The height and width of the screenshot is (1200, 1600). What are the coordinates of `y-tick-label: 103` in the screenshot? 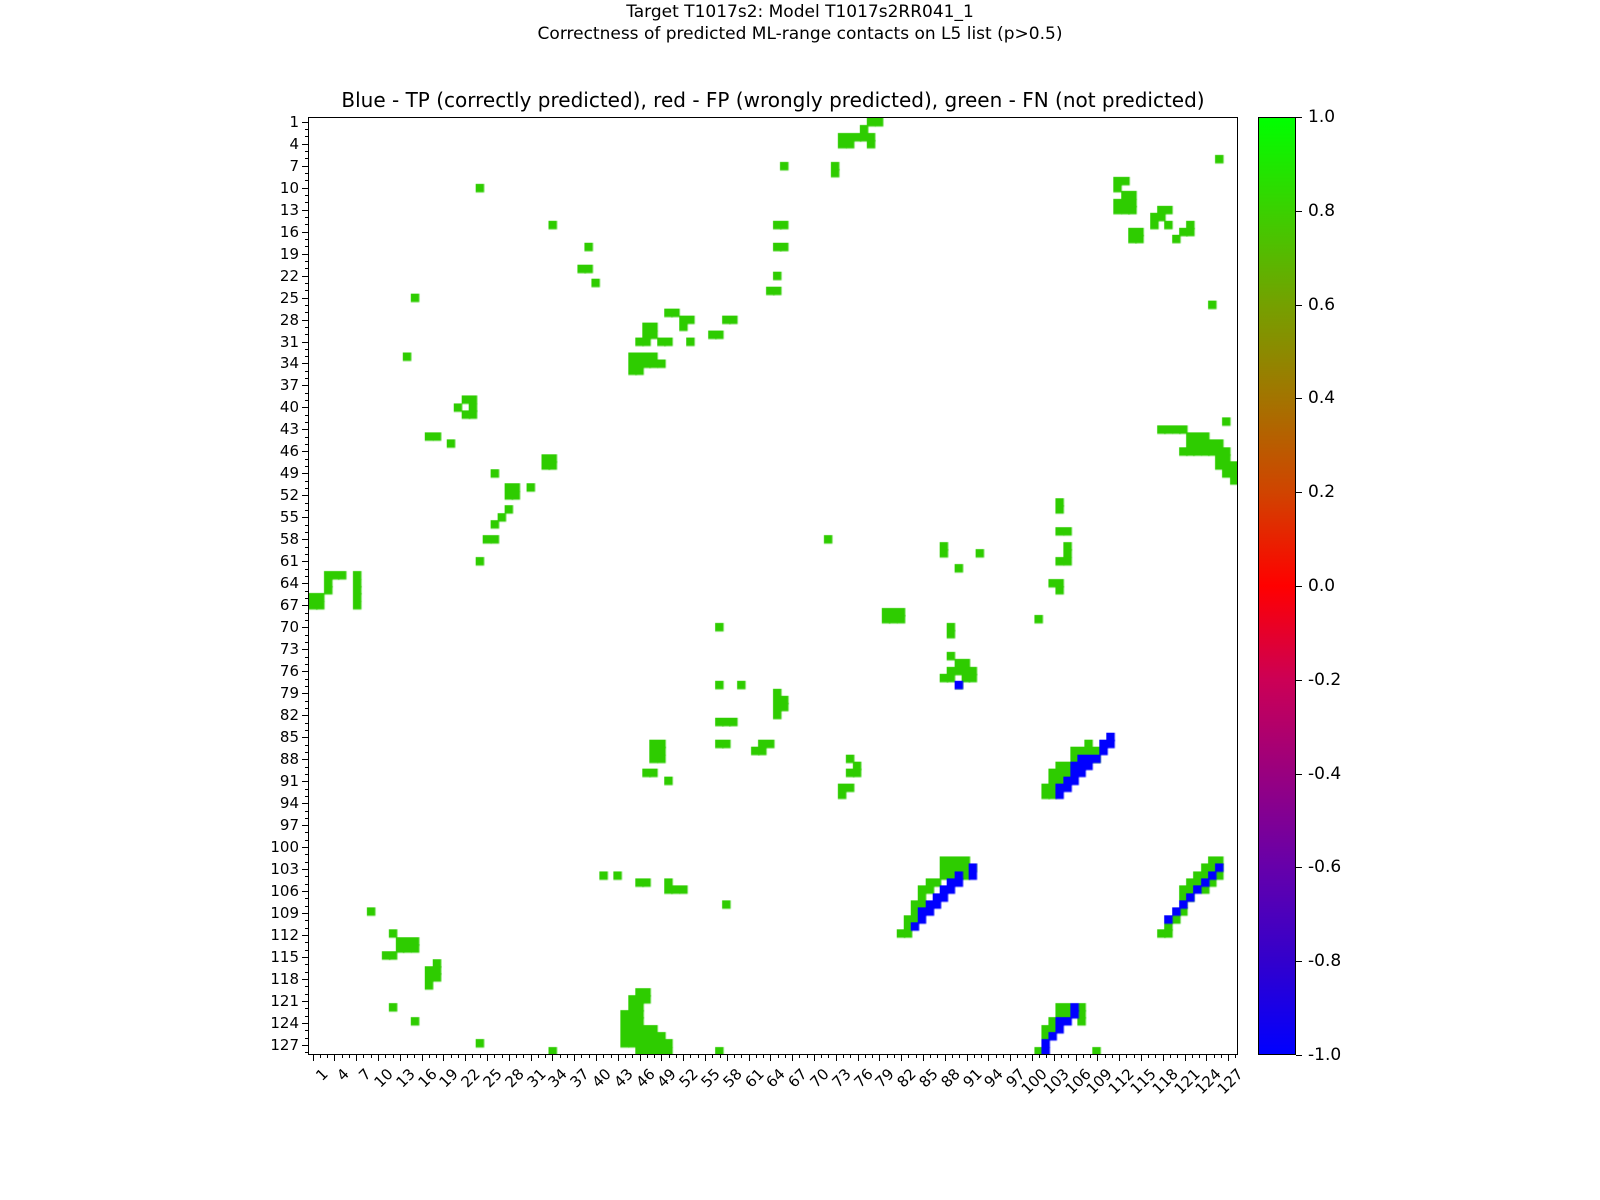 It's located at (284, 869).